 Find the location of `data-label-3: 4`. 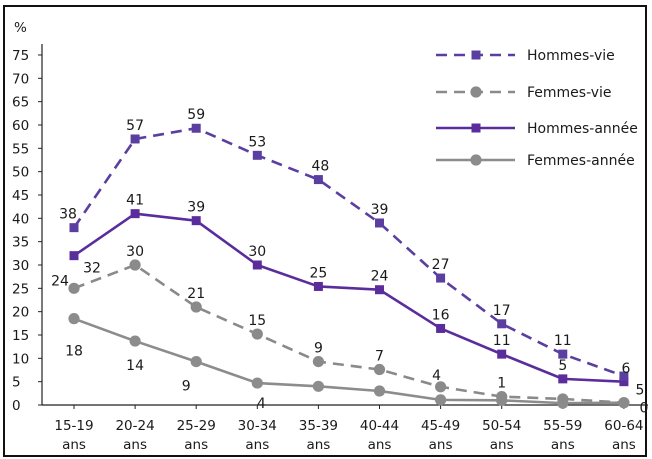

data-label-3: 4 is located at coordinates (261, 404).